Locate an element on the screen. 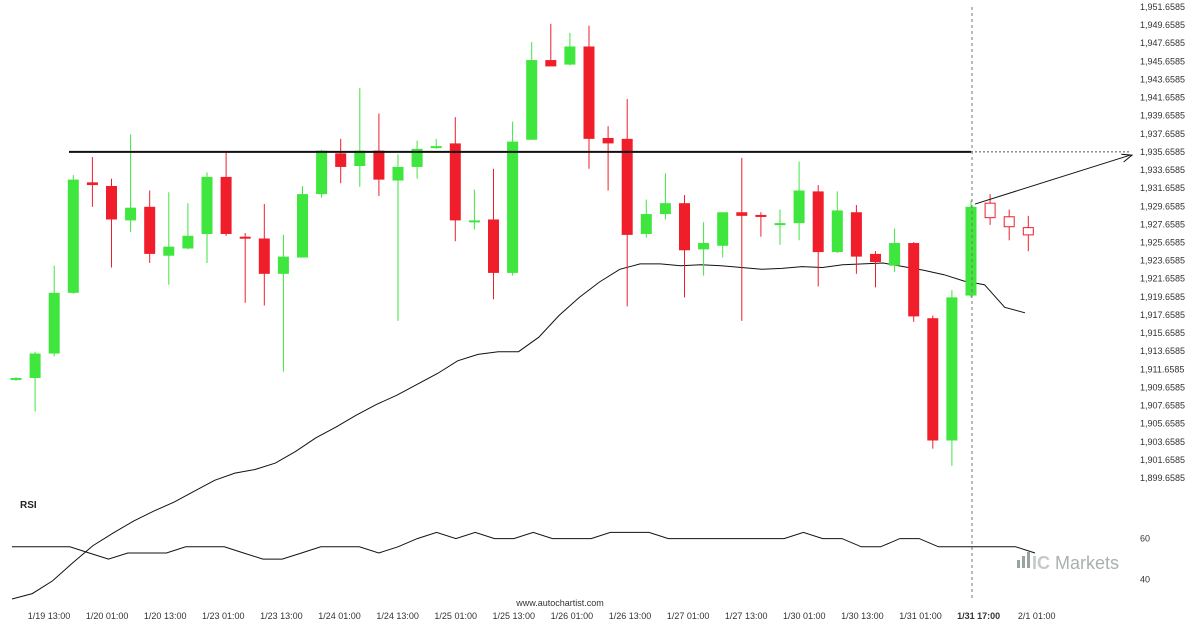 This screenshot has width=1200, height=630. x-tick-label: 1/25 13:00 is located at coordinates (514, 616).